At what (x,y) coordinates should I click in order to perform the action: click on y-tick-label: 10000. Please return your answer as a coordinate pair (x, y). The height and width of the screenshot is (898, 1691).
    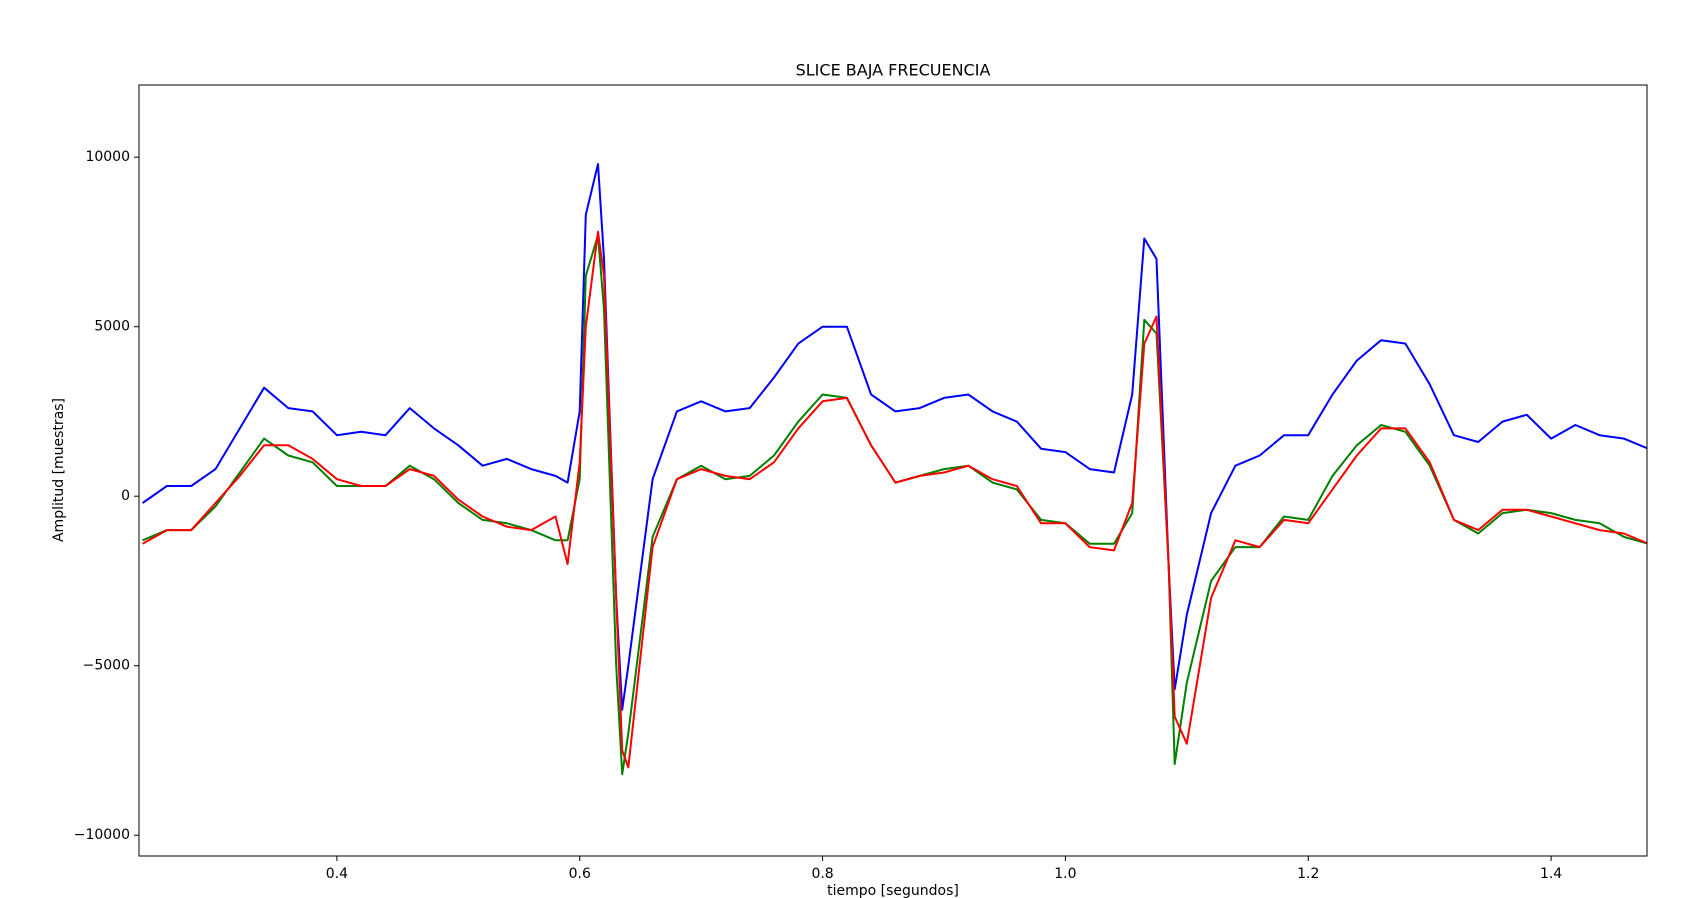
    Looking at the image, I should click on (107, 157).